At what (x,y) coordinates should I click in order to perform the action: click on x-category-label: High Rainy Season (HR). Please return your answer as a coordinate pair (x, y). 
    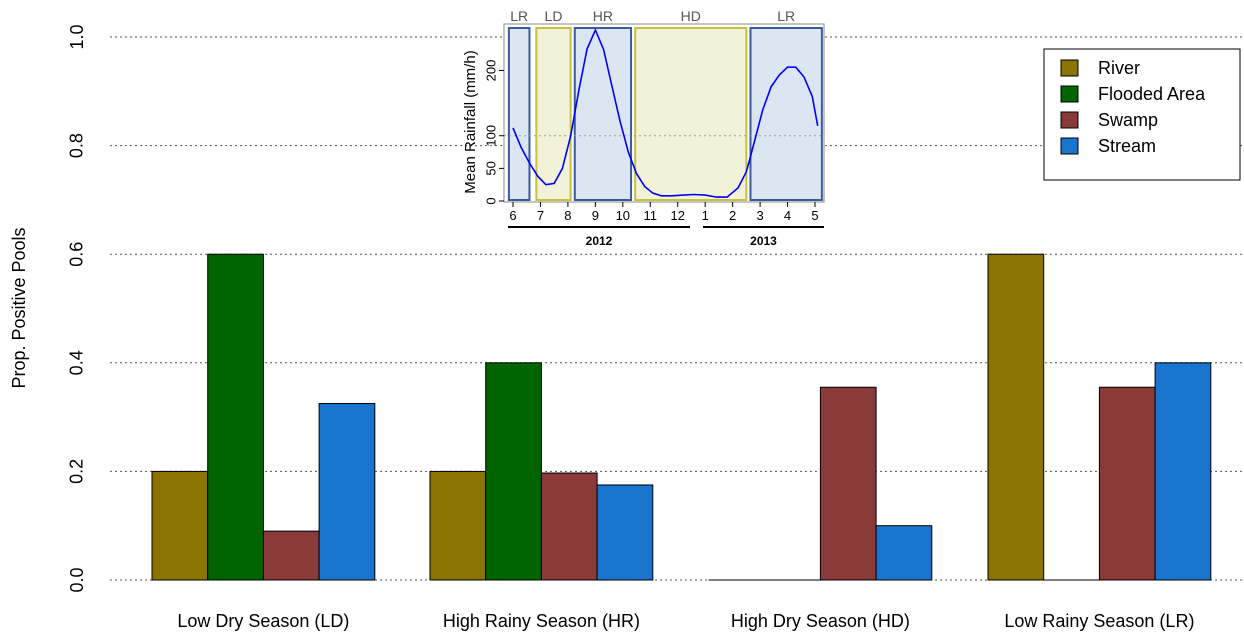
    Looking at the image, I should click on (541, 621).